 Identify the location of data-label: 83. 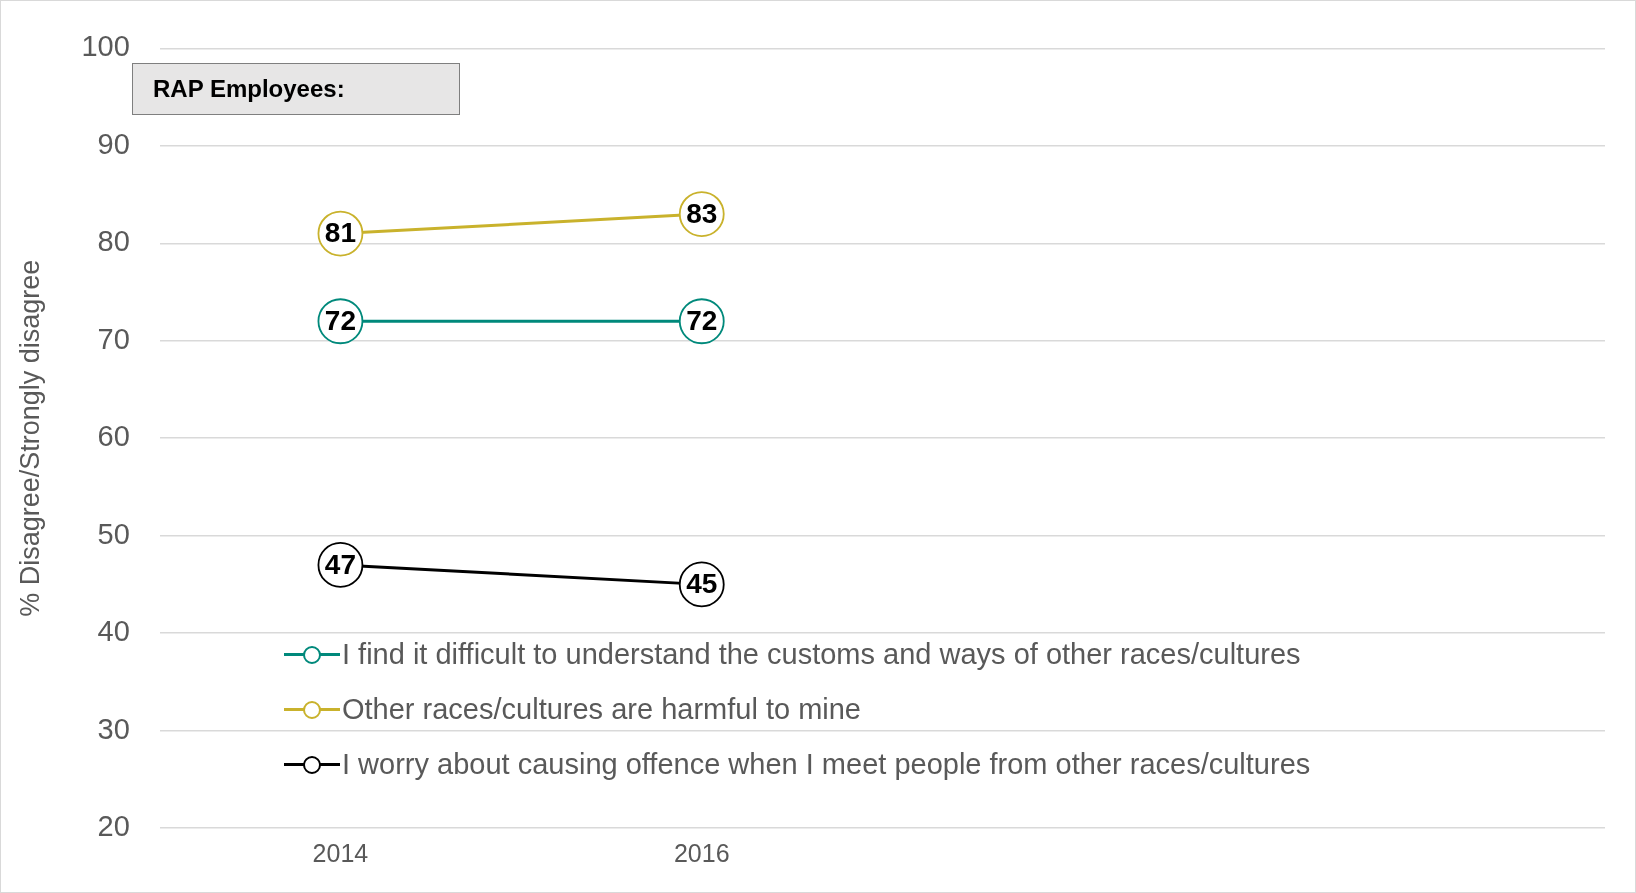
(702, 213).